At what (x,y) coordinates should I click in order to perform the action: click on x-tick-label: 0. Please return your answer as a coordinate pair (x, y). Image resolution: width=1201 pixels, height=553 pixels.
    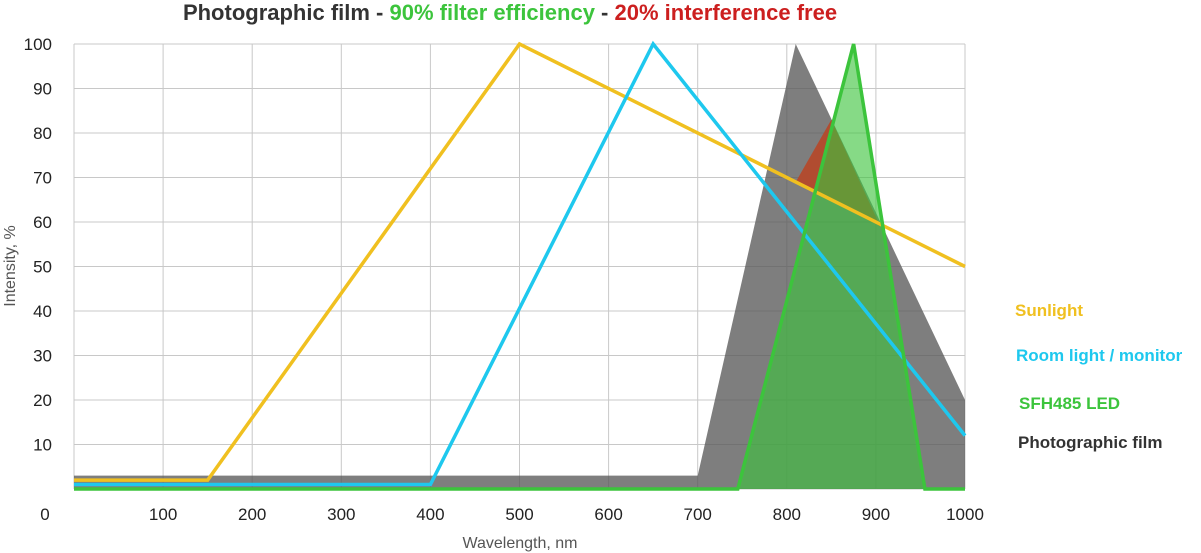
    Looking at the image, I should click on (44, 514).